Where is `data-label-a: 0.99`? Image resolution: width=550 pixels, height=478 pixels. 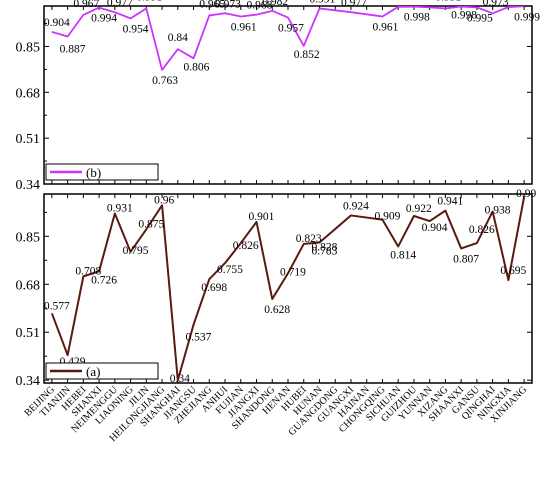
data-label-a: 0.99 is located at coordinates (526, 194).